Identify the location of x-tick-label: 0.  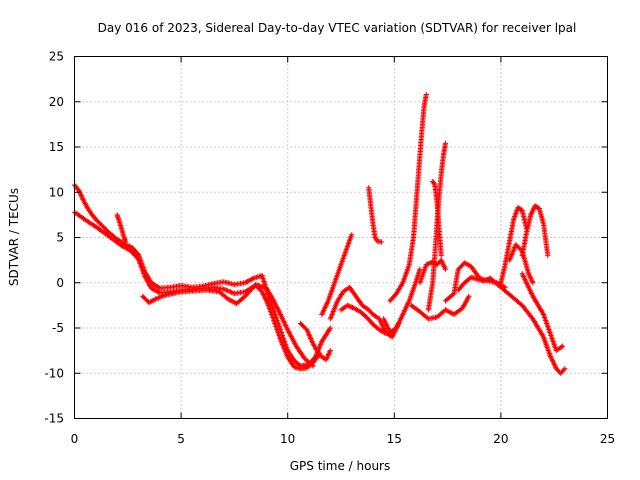
(75, 439).